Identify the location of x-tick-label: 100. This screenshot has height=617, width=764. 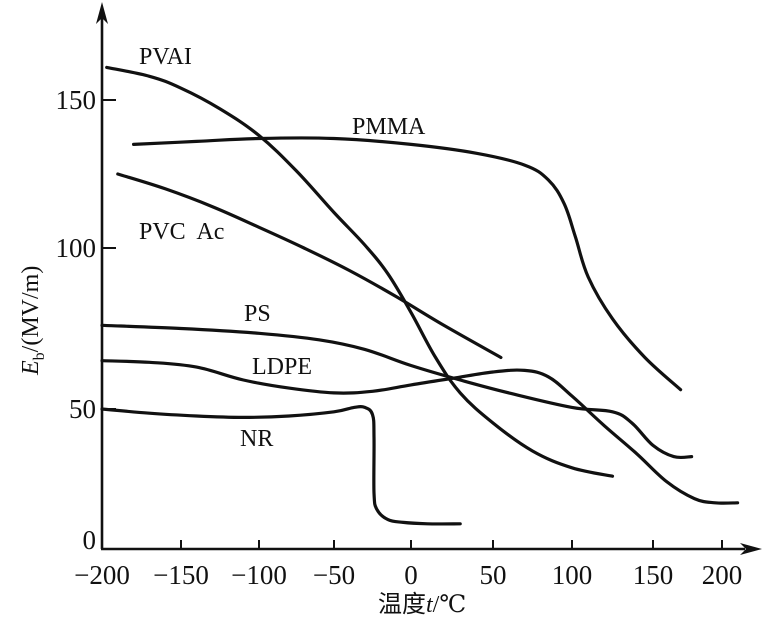
(572, 575).